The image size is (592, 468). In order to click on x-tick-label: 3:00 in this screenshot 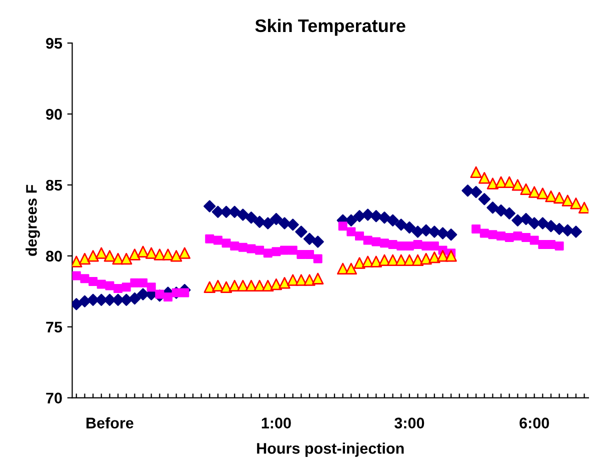, I will do `click(409, 423)`.